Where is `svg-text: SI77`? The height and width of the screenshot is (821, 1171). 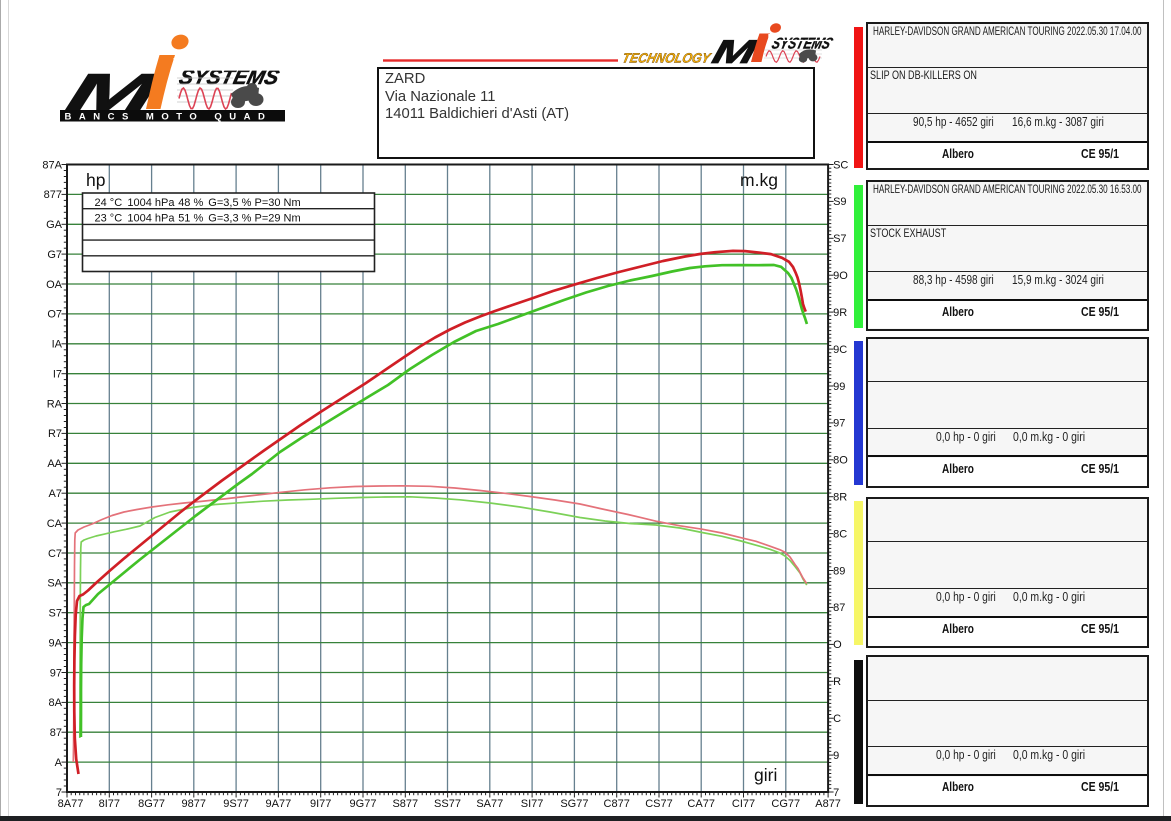
svg-text: SI77 is located at coordinates (532, 804).